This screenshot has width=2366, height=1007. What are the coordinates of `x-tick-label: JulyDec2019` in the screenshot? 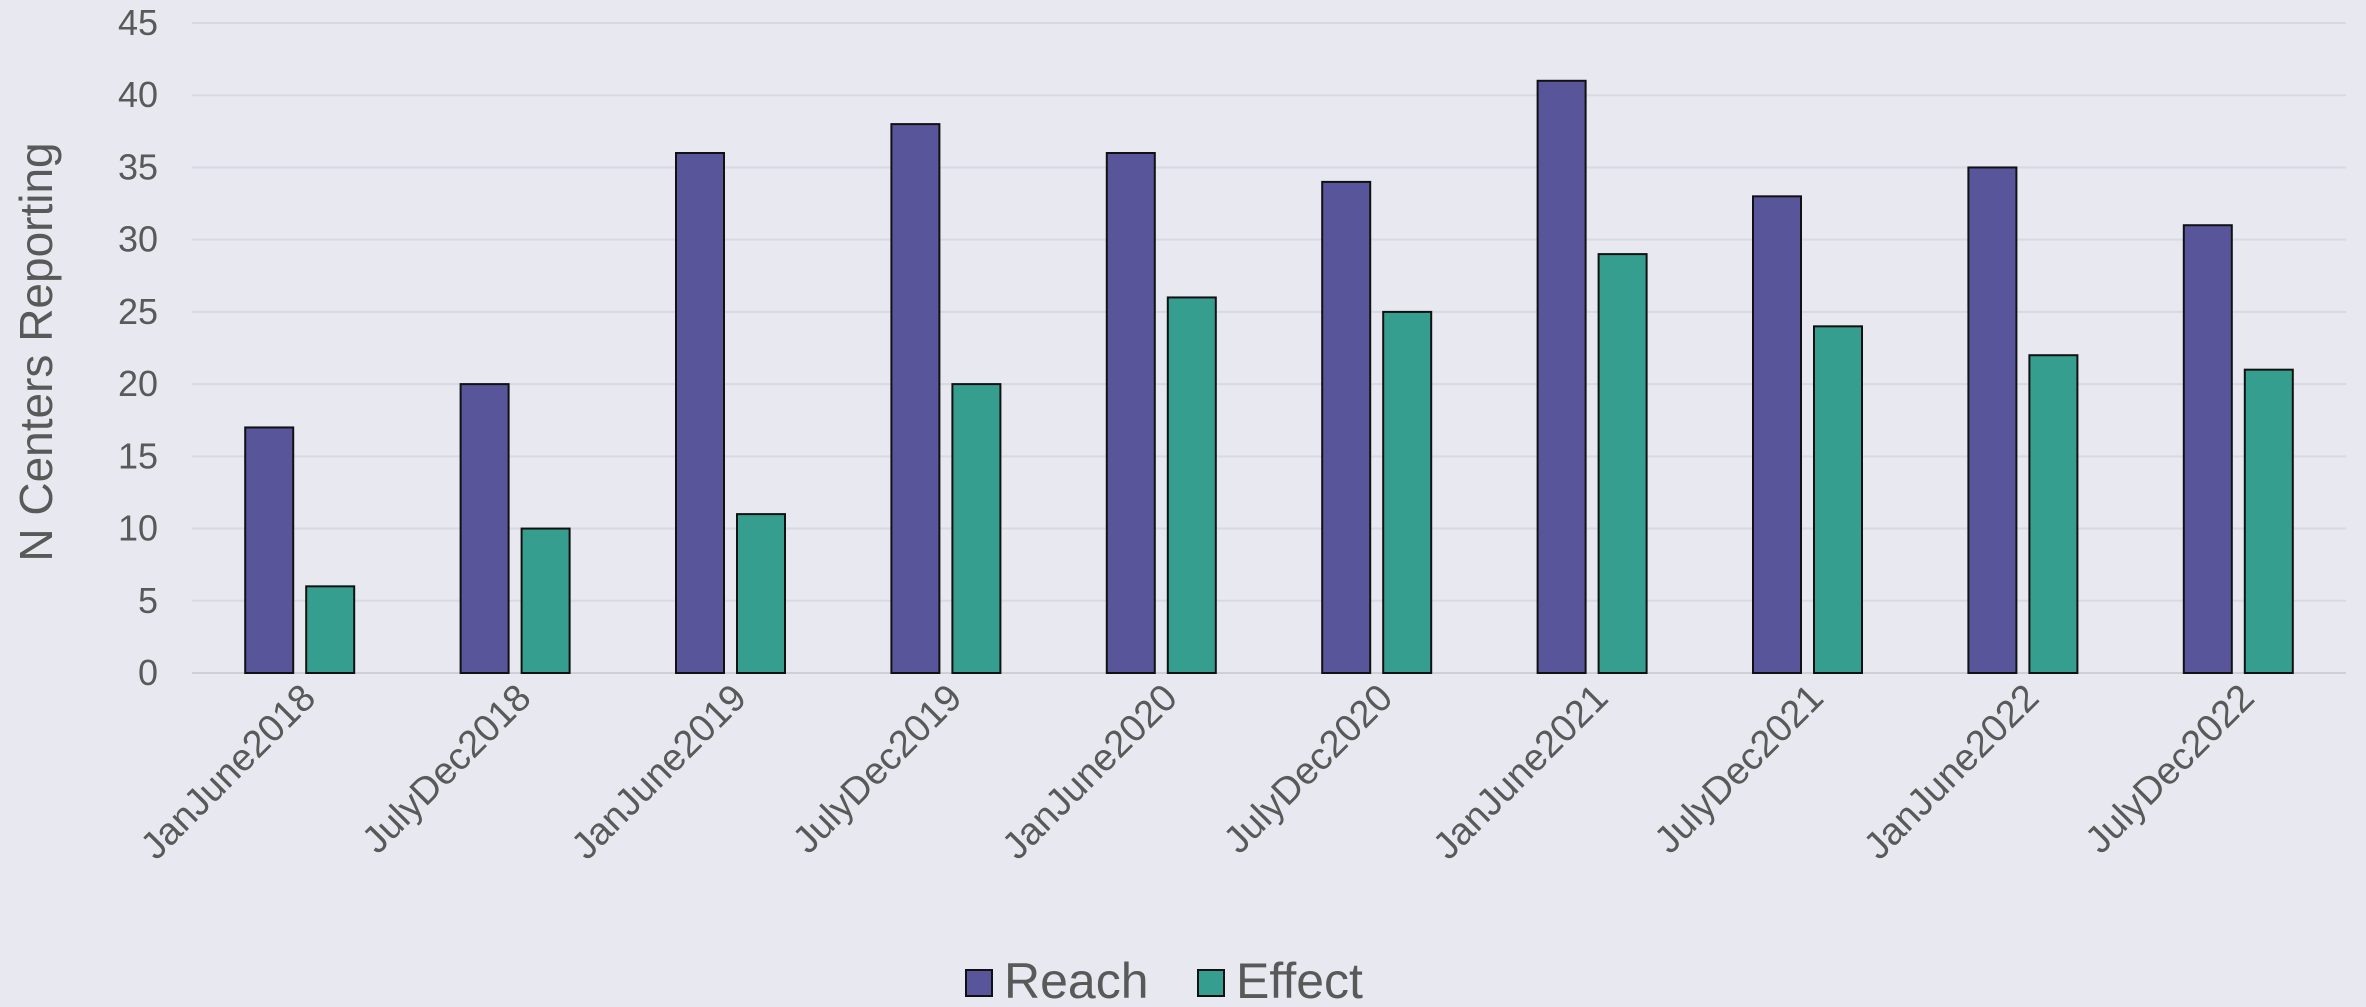 It's located at (877, 769).